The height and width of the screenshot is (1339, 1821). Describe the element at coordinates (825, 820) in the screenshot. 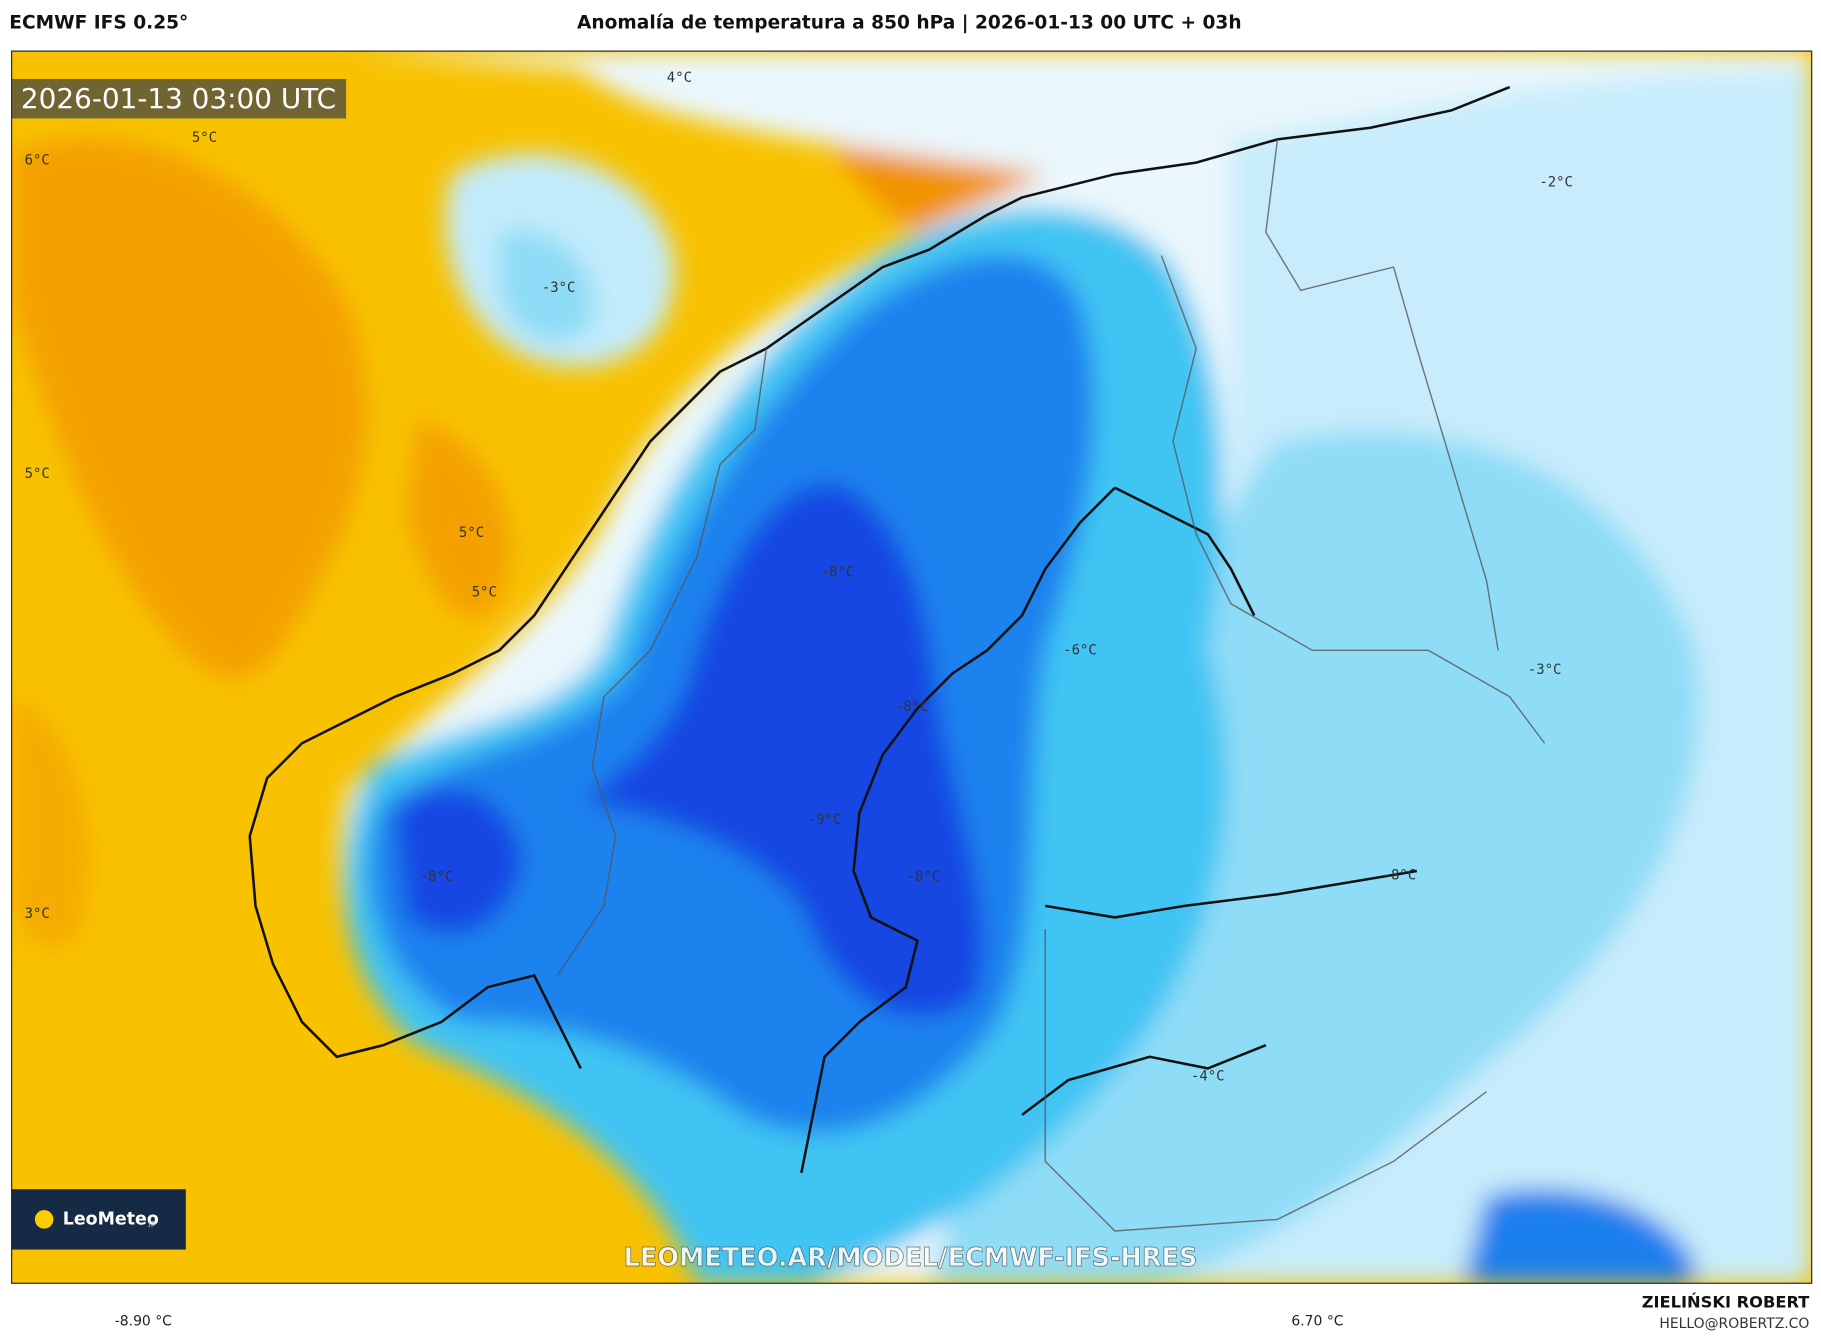

I see `contour-label: -9°C` at that location.